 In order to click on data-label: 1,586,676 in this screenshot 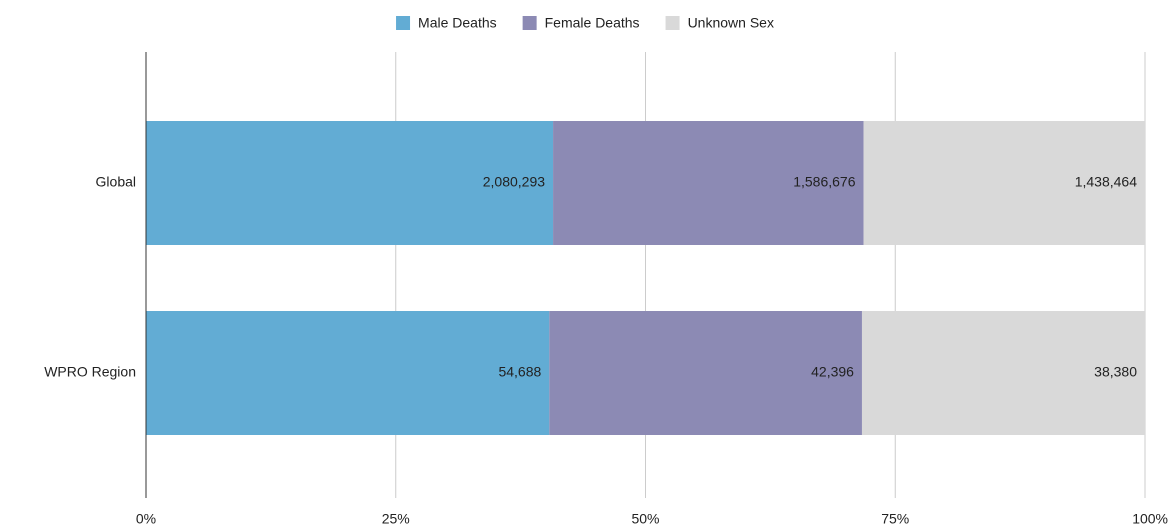, I will do `click(824, 182)`.